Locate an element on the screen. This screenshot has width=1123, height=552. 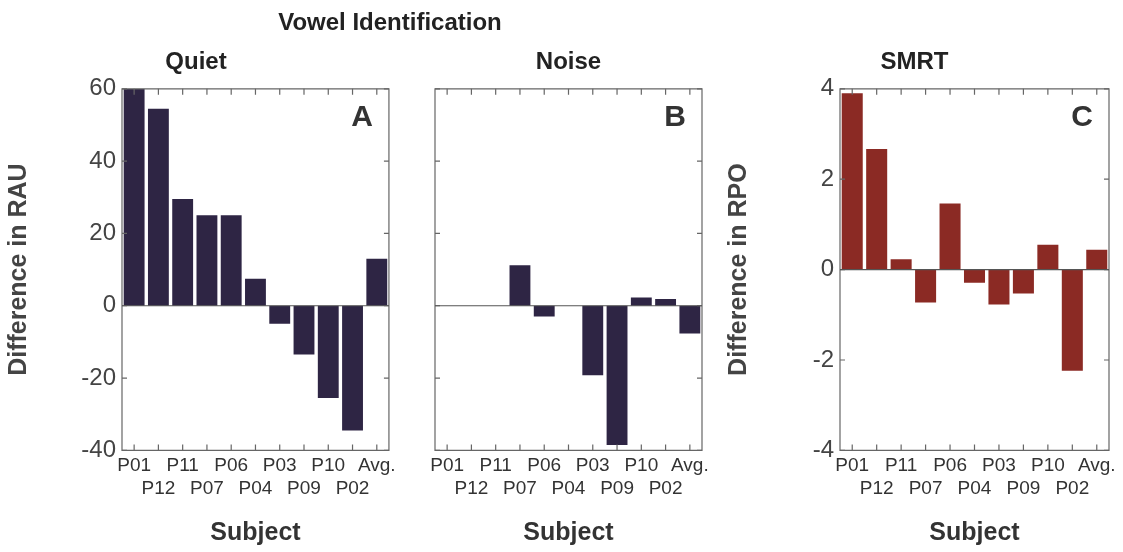
y-axis-title: Difference in RPO is located at coordinates (736, 269).